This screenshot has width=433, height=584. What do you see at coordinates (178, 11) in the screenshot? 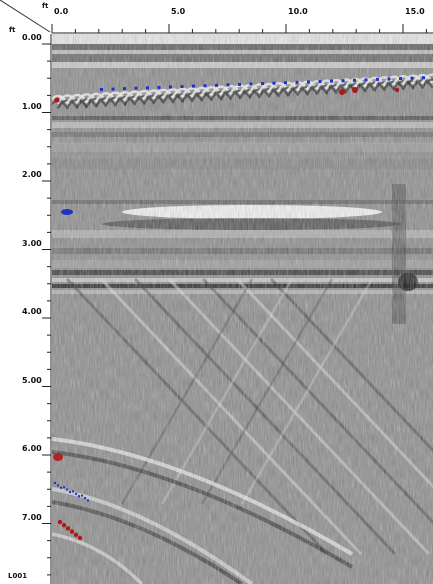
I see `x-tick-label: 5.0` at bounding box center [178, 11].